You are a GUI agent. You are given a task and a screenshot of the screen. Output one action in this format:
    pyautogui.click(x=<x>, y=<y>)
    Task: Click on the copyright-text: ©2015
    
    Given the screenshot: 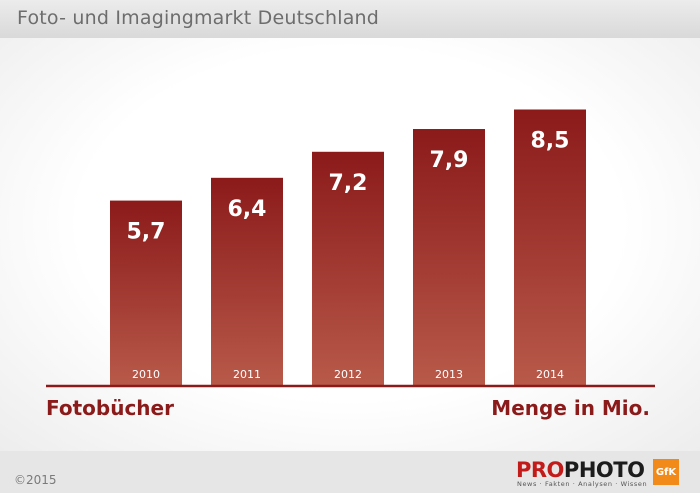 What is the action you would take?
    pyautogui.click(x=35, y=480)
    